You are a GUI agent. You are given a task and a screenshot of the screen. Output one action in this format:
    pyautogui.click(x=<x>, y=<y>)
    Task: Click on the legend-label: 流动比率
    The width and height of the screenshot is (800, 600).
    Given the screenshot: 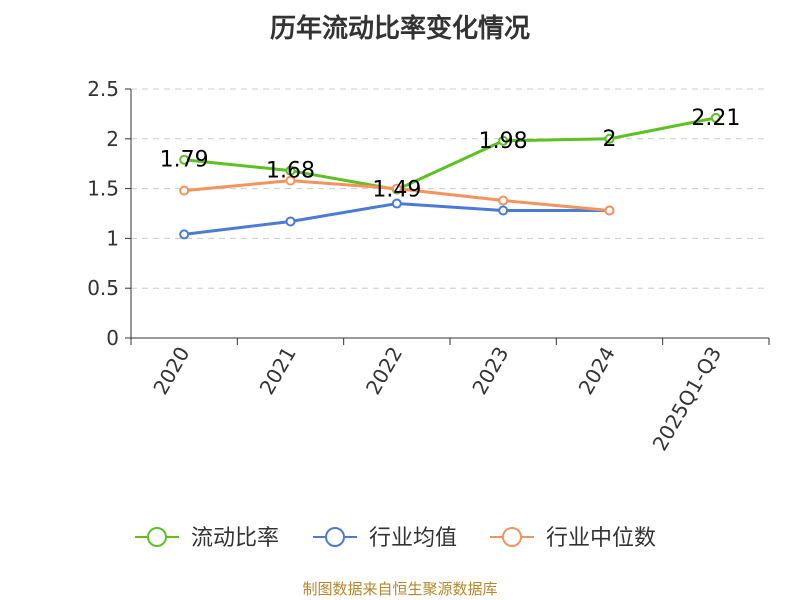 What is the action you would take?
    pyautogui.click(x=235, y=538)
    